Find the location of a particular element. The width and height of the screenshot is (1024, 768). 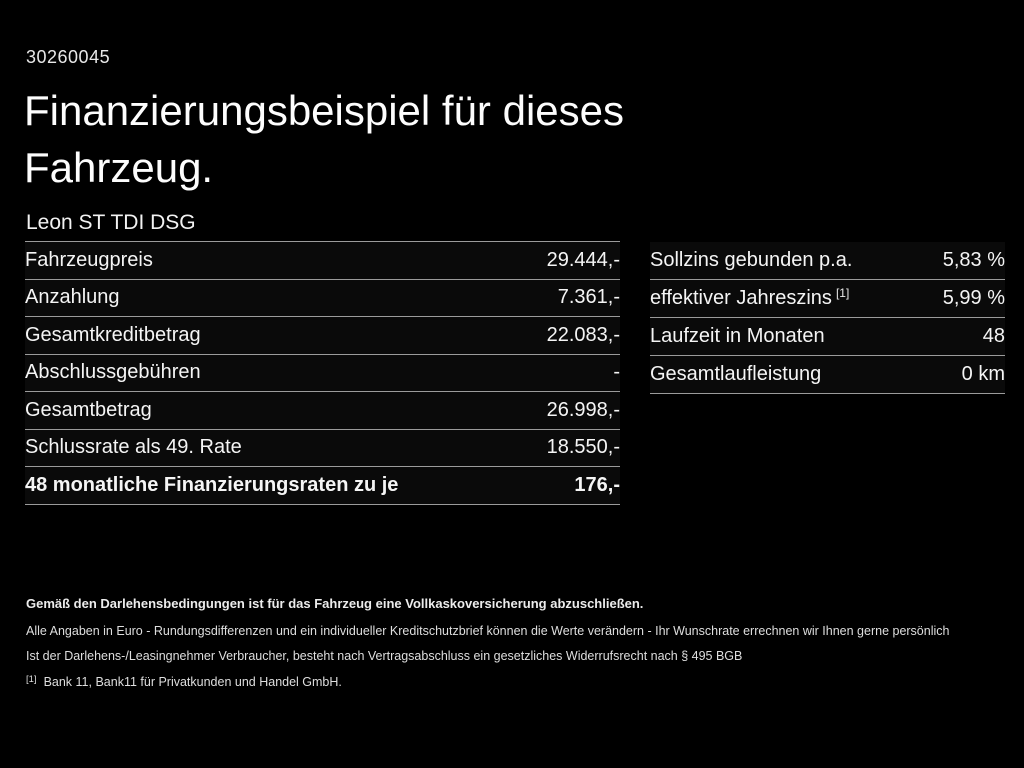

row-value: 5,83 % is located at coordinates (973, 259).